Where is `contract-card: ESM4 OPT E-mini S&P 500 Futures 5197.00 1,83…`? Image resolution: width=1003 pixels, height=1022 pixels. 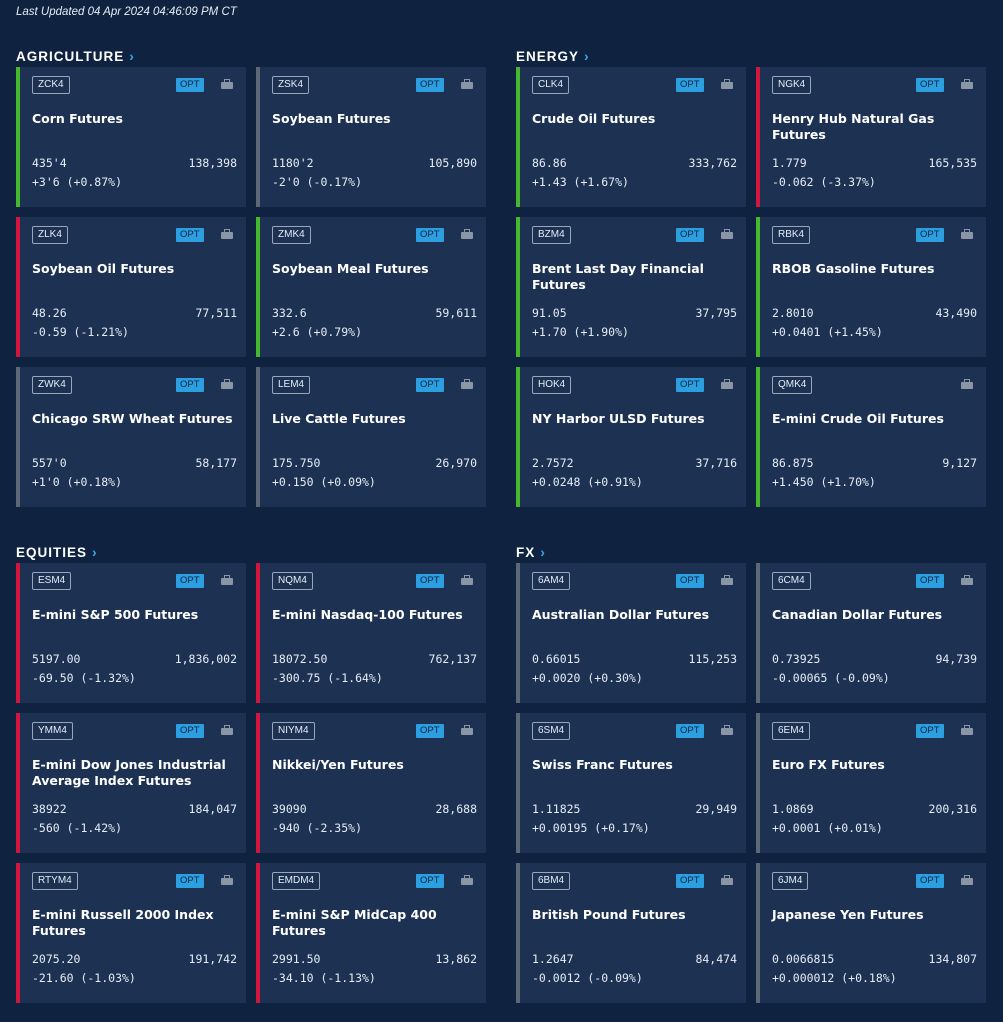 contract-card: ESM4 OPT E-mini S&P 500 Futures 5197.00 1,83… is located at coordinates (131, 633).